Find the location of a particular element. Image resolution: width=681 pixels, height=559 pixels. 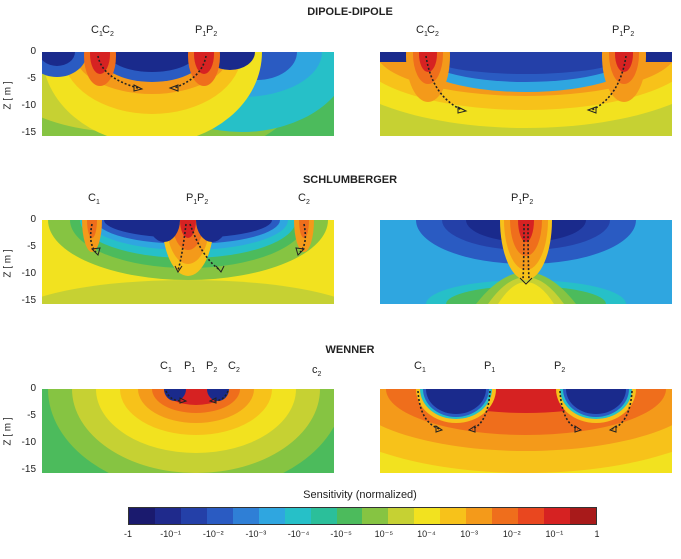

colorbar-tick-label: -10⁻² is located at coordinates (213, 534).